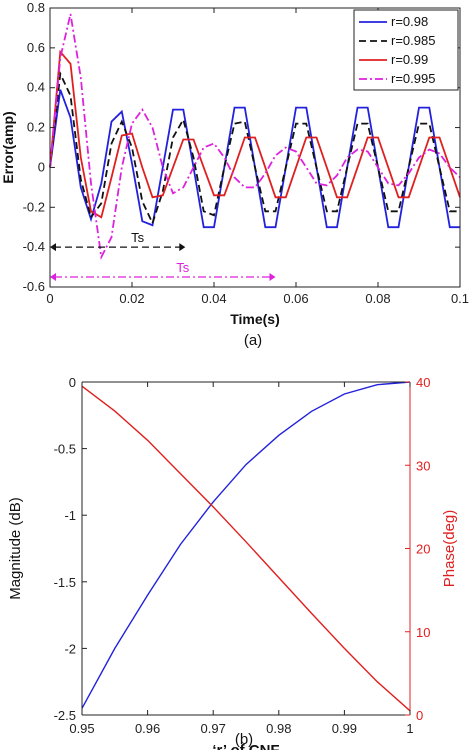  I want to click on x-tick-label: 0.96, so click(147, 728).